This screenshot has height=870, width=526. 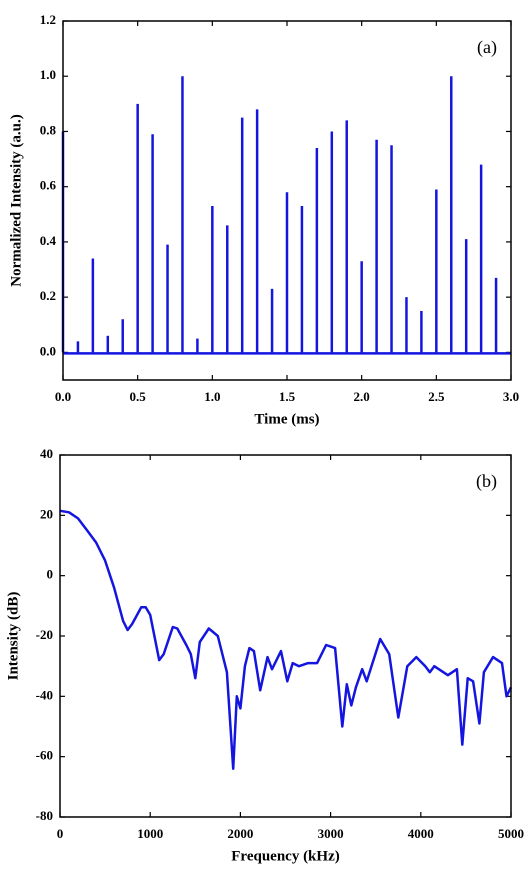 I want to click on y-tick-label: 0.0, so click(x=48, y=350).